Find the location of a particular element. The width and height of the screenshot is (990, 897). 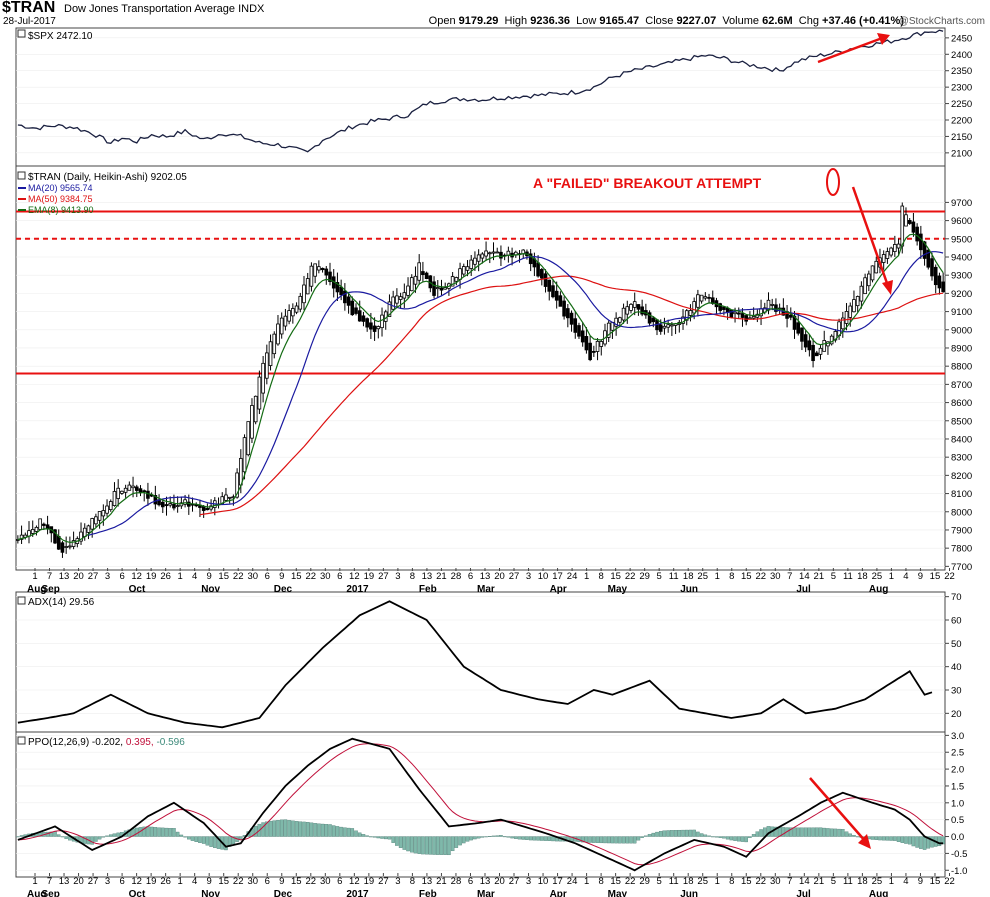

x-month-label-upper: Mar is located at coordinates (486, 589).